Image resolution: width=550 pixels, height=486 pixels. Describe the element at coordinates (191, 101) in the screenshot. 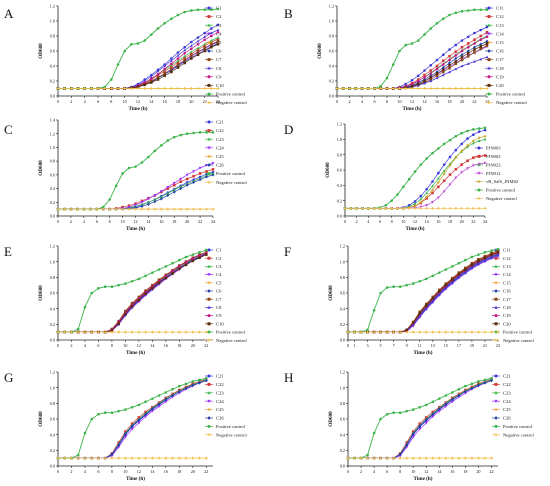

I see `x-tick-label: 20` at that location.